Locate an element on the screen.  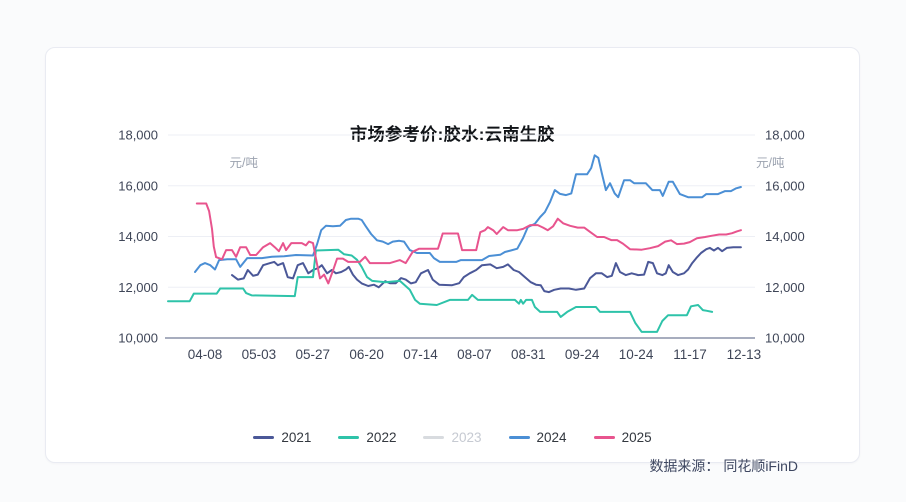
y-axis-unit-right: 元/吨 is located at coordinates (770, 163).